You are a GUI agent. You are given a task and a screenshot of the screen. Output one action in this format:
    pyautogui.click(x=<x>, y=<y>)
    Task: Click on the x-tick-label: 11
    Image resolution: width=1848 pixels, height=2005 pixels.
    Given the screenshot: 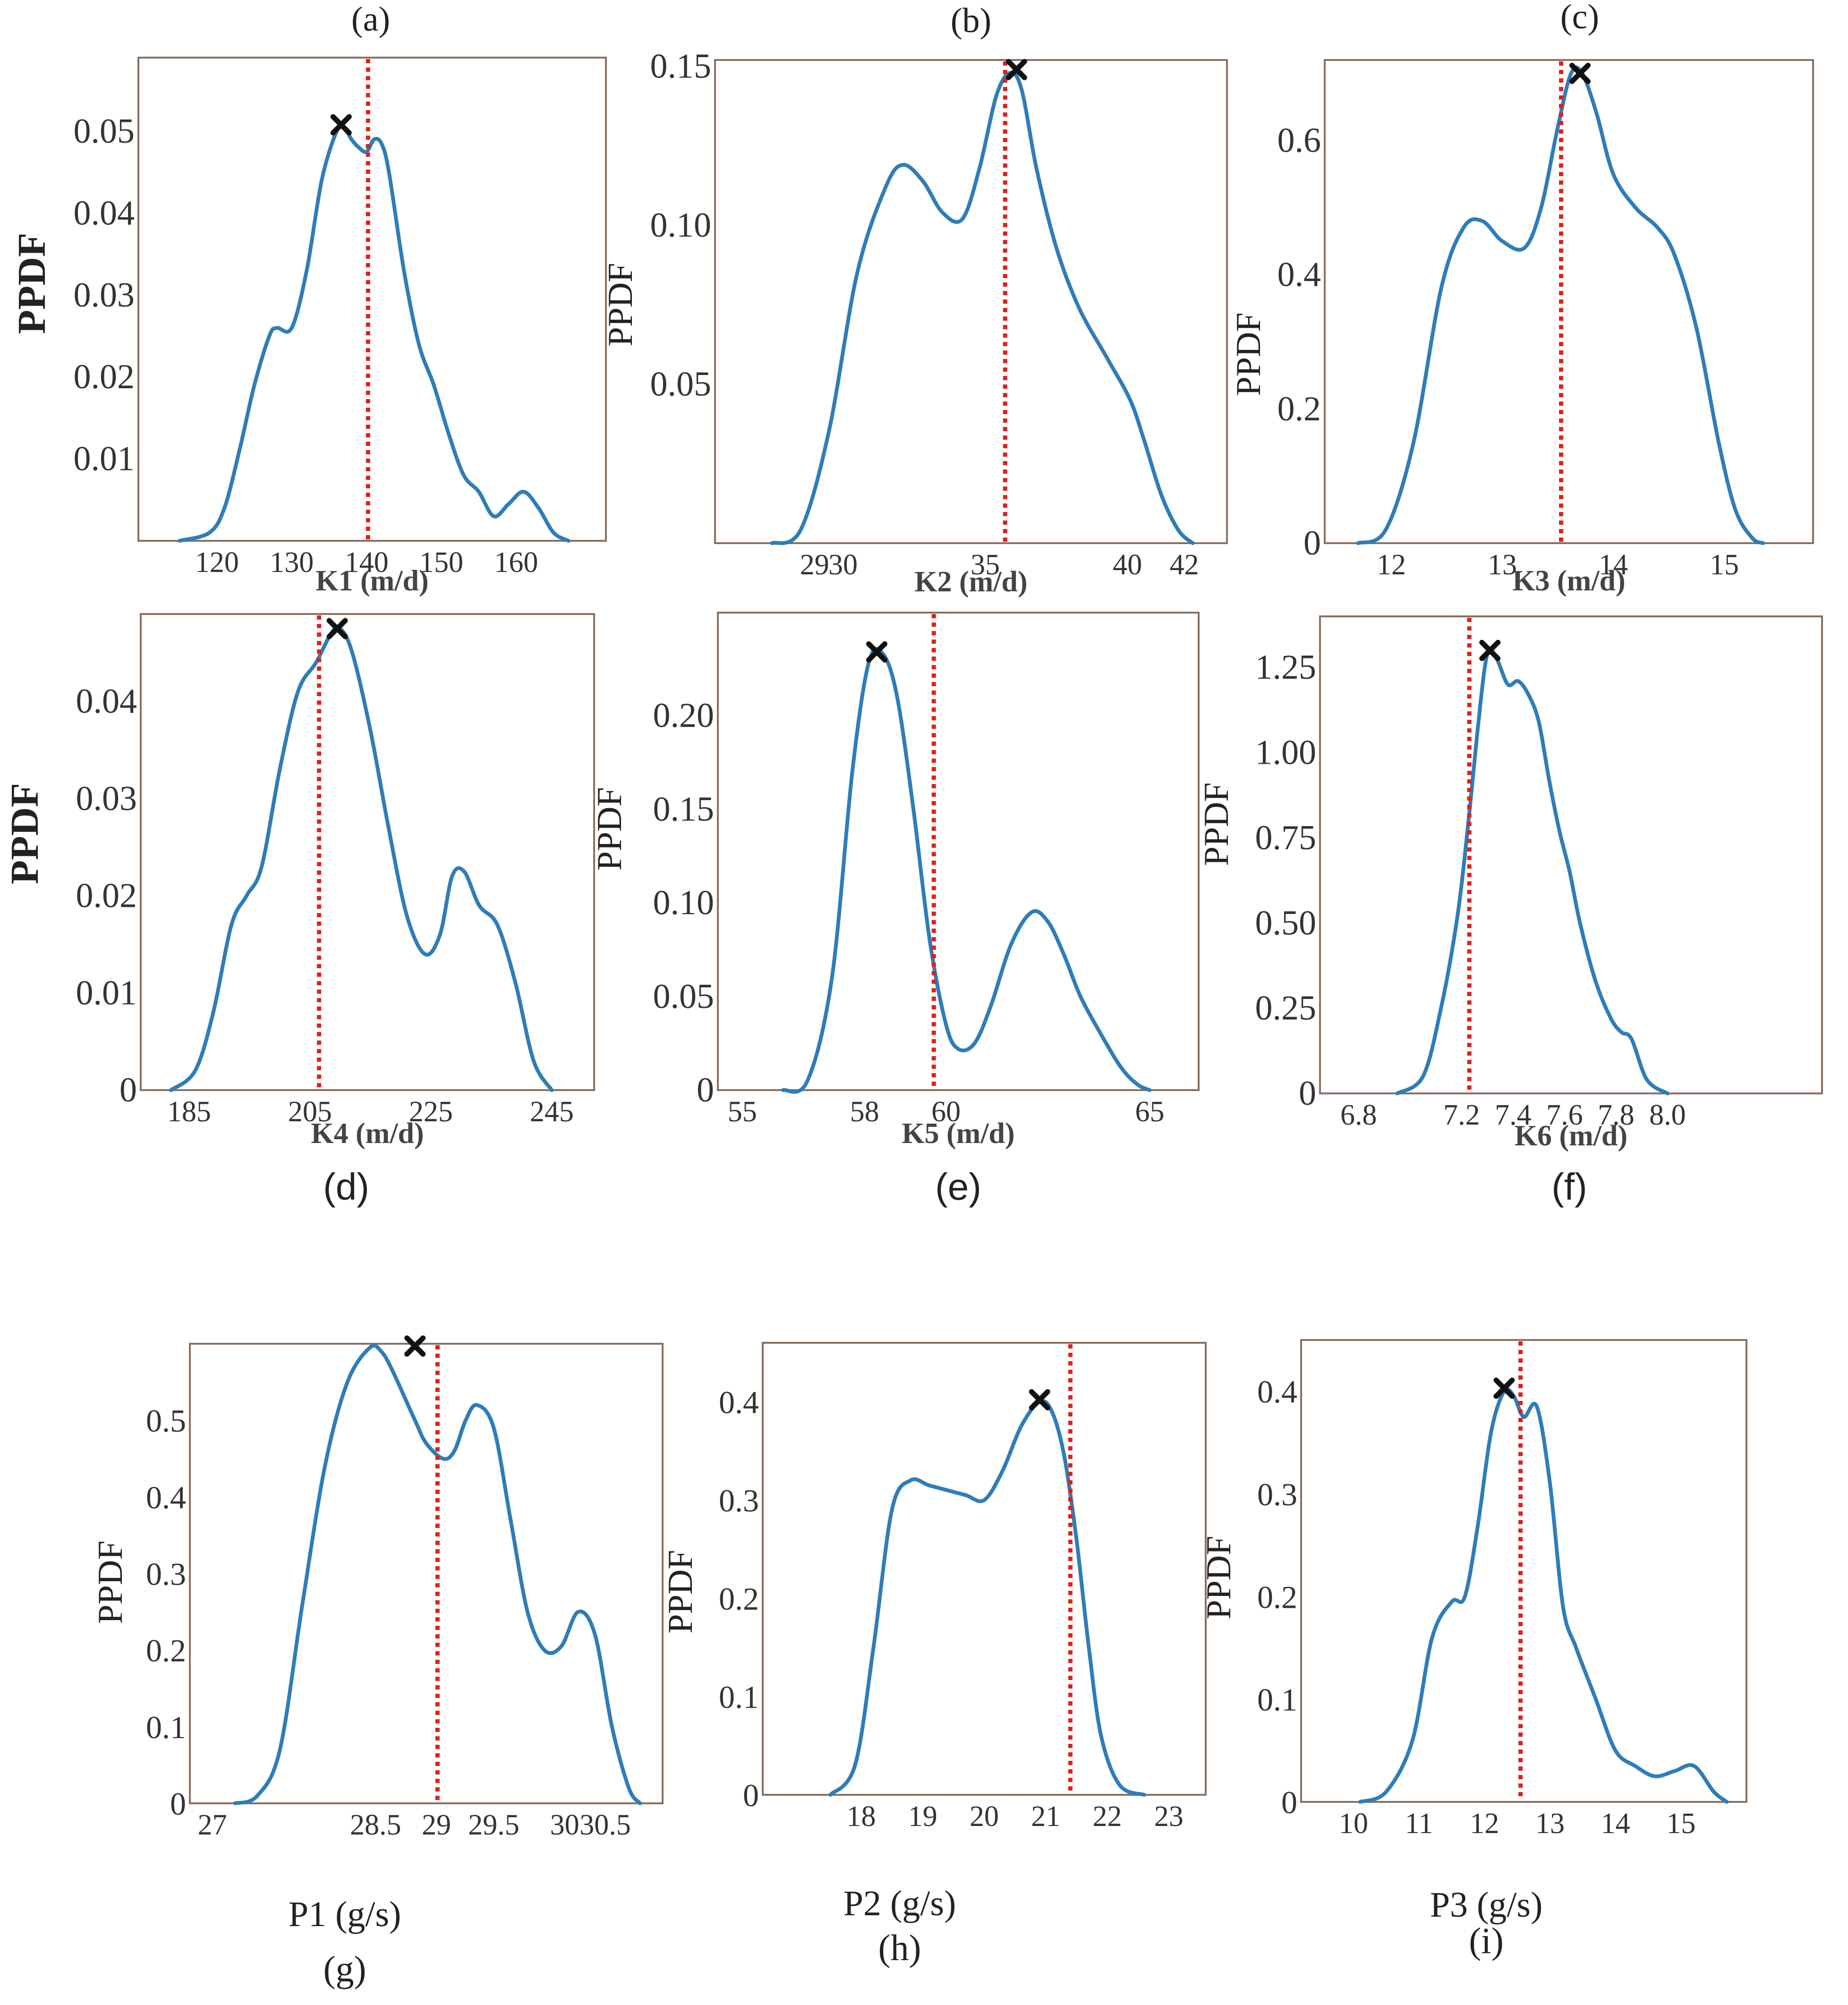 What is the action you would take?
    pyautogui.click(x=1419, y=1824)
    